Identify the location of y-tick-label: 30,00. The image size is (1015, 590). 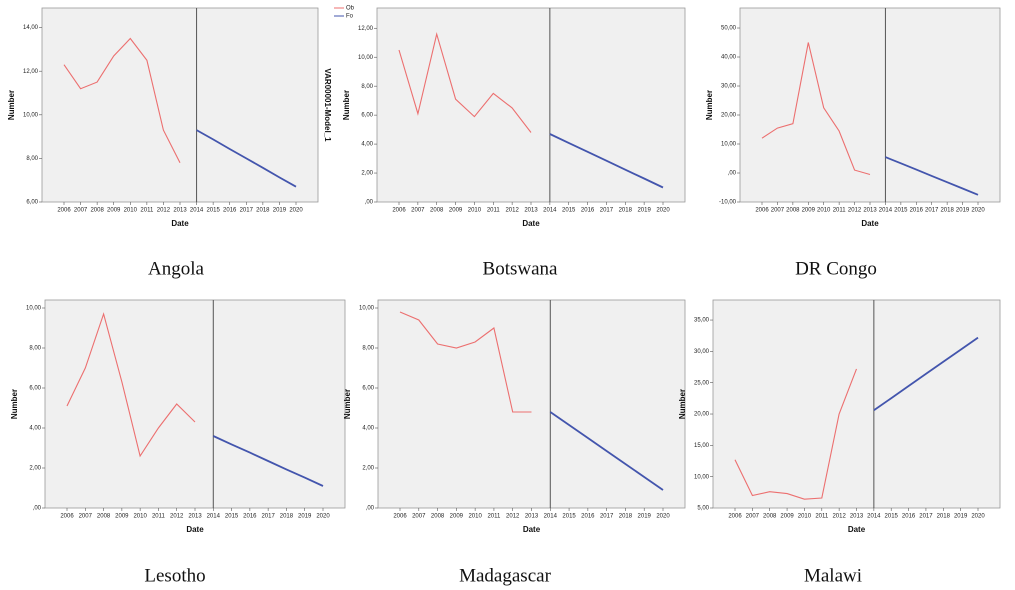
(729, 87).